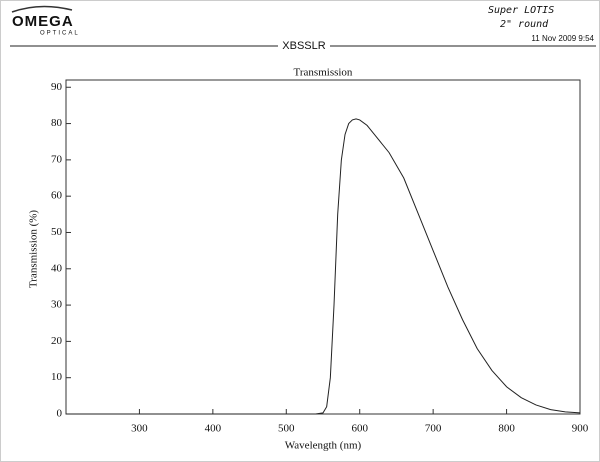 Image resolution: width=600 pixels, height=462 pixels. Describe the element at coordinates (323, 446) in the screenshot. I see `x-axis-label: Wavelength (nm)` at that location.